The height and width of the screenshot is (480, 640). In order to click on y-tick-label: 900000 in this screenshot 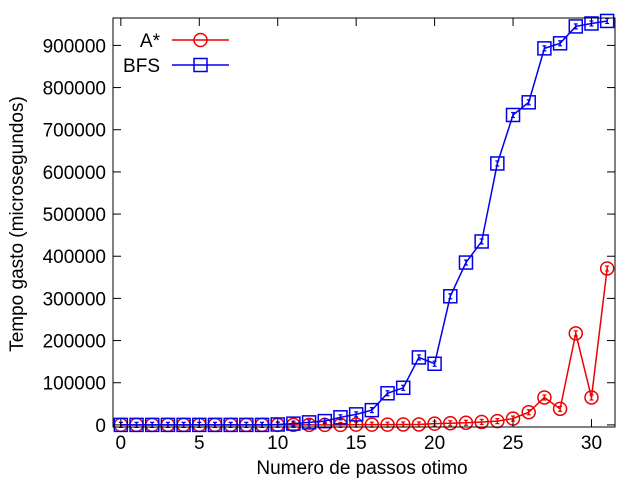, I will do `click(74, 46)`.